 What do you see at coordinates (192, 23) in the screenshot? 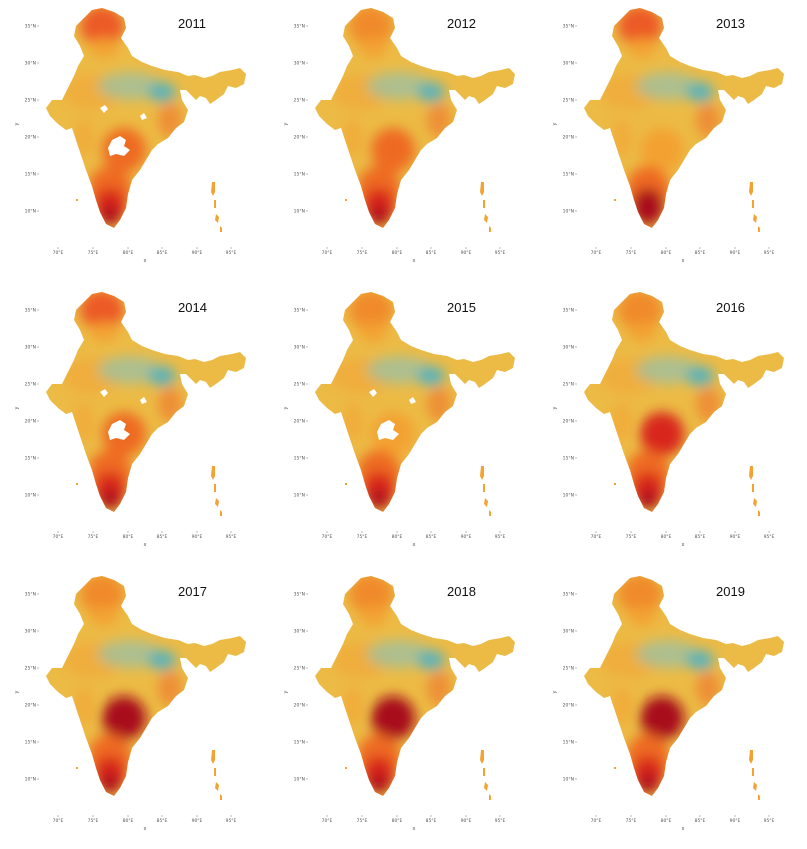
I see `panel-year-title: 2011` at bounding box center [192, 23].